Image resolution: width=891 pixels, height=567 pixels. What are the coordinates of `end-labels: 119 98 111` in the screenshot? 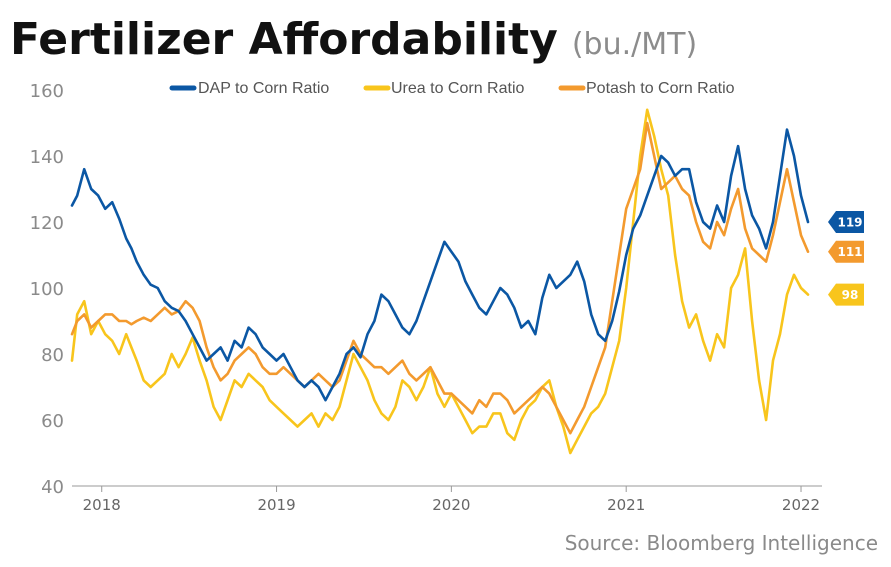 It's located at (846, 258).